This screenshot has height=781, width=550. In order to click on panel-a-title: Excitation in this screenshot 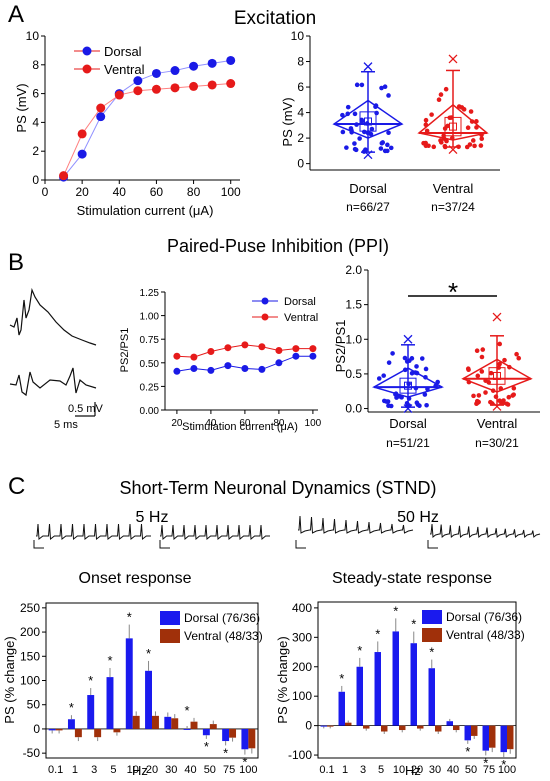, I will do `click(275, 18)`.